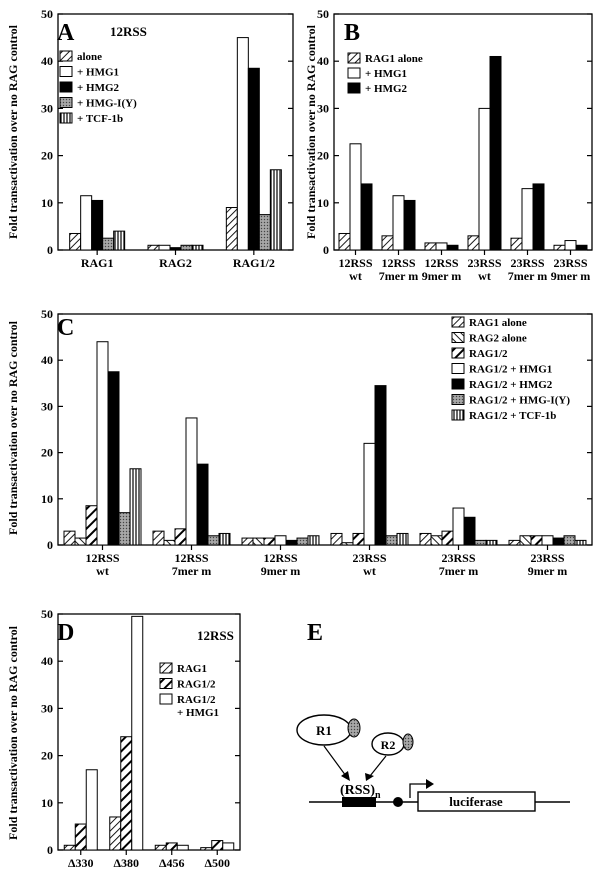 The width and height of the screenshot is (607, 875). What do you see at coordinates (98, 87) in the screenshot?
I see `panel-a-legend: alone + HMG1 + HMG2 + HMG-I(Y) + TCF-1b` at bounding box center [98, 87].